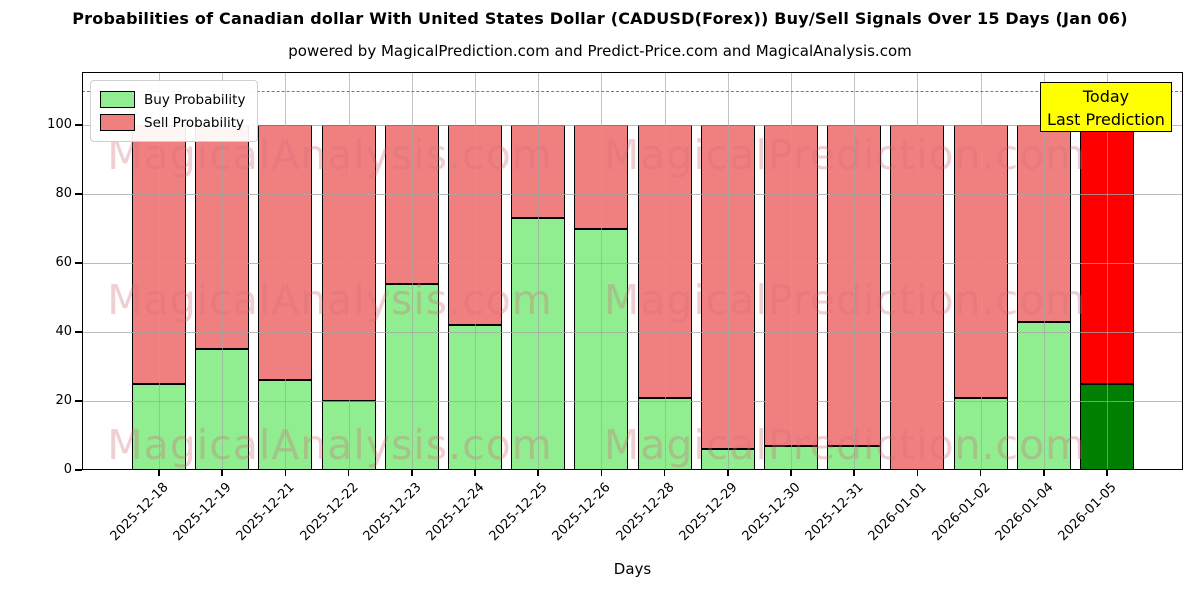  What do you see at coordinates (1106, 96) in the screenshot?
I see `today-annotation-line1: Today` at bounding box center [1106, 96].